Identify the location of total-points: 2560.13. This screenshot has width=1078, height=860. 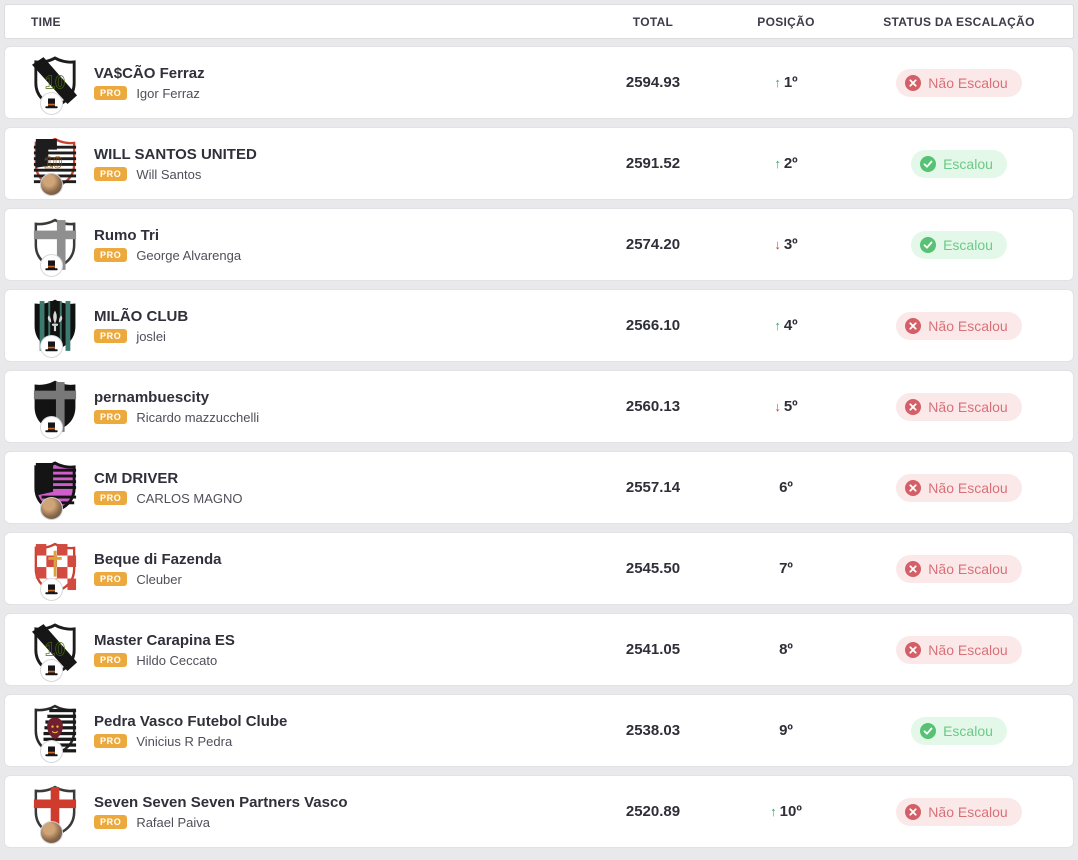
(653, 406).